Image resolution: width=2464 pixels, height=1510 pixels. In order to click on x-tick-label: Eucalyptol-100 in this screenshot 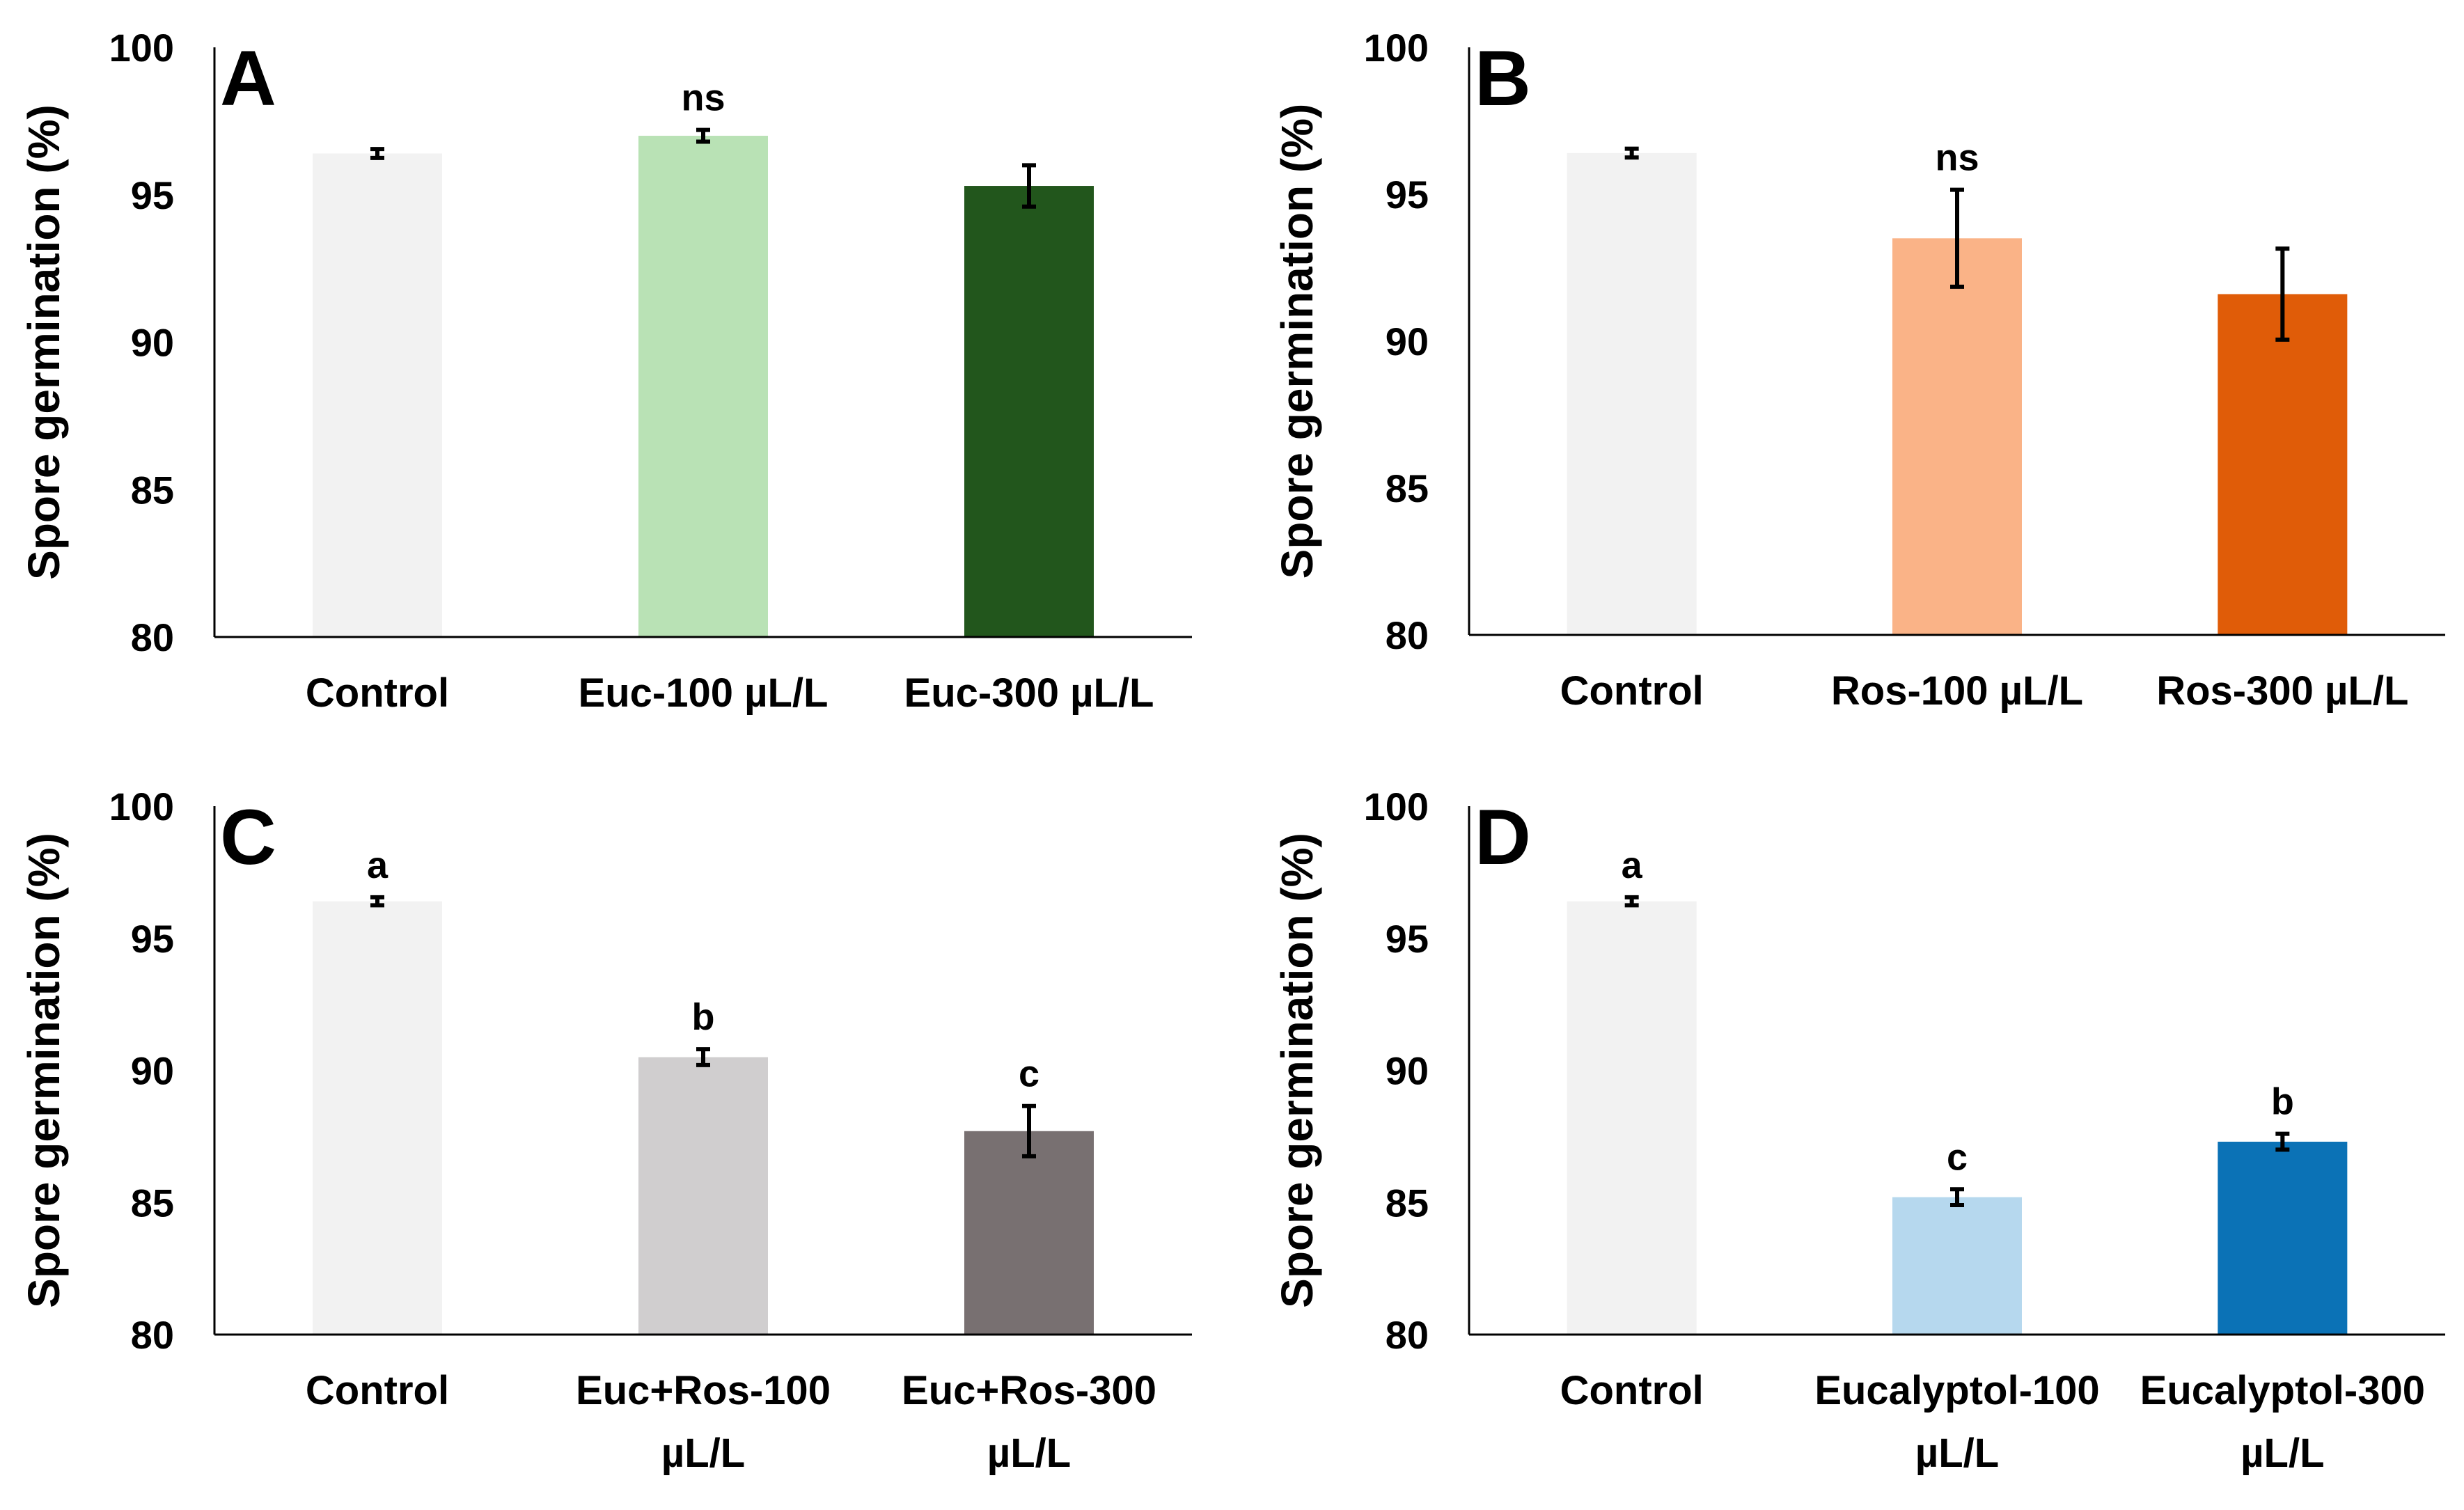, I will do `click(1956, 1390)`.